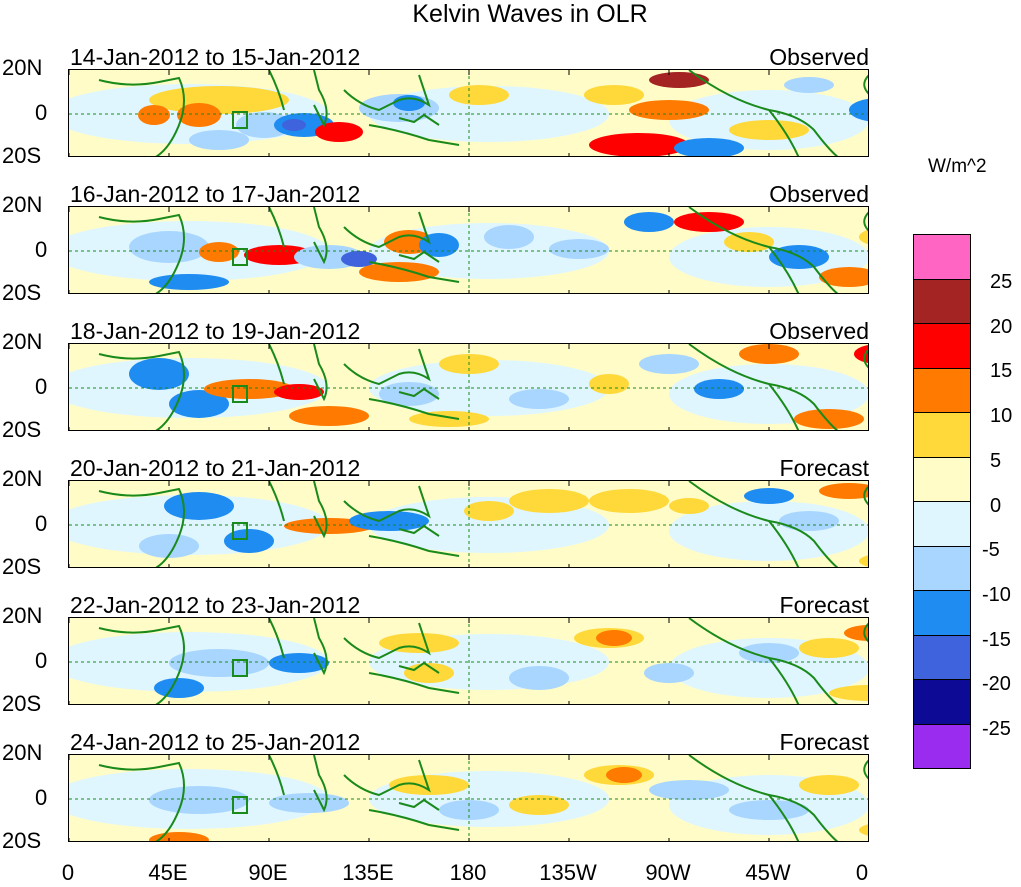 The image size is (1021, 887). Describe the element at coordinates (996, 505) in the screenshot. I see `colorbar-label: 0` at that location.